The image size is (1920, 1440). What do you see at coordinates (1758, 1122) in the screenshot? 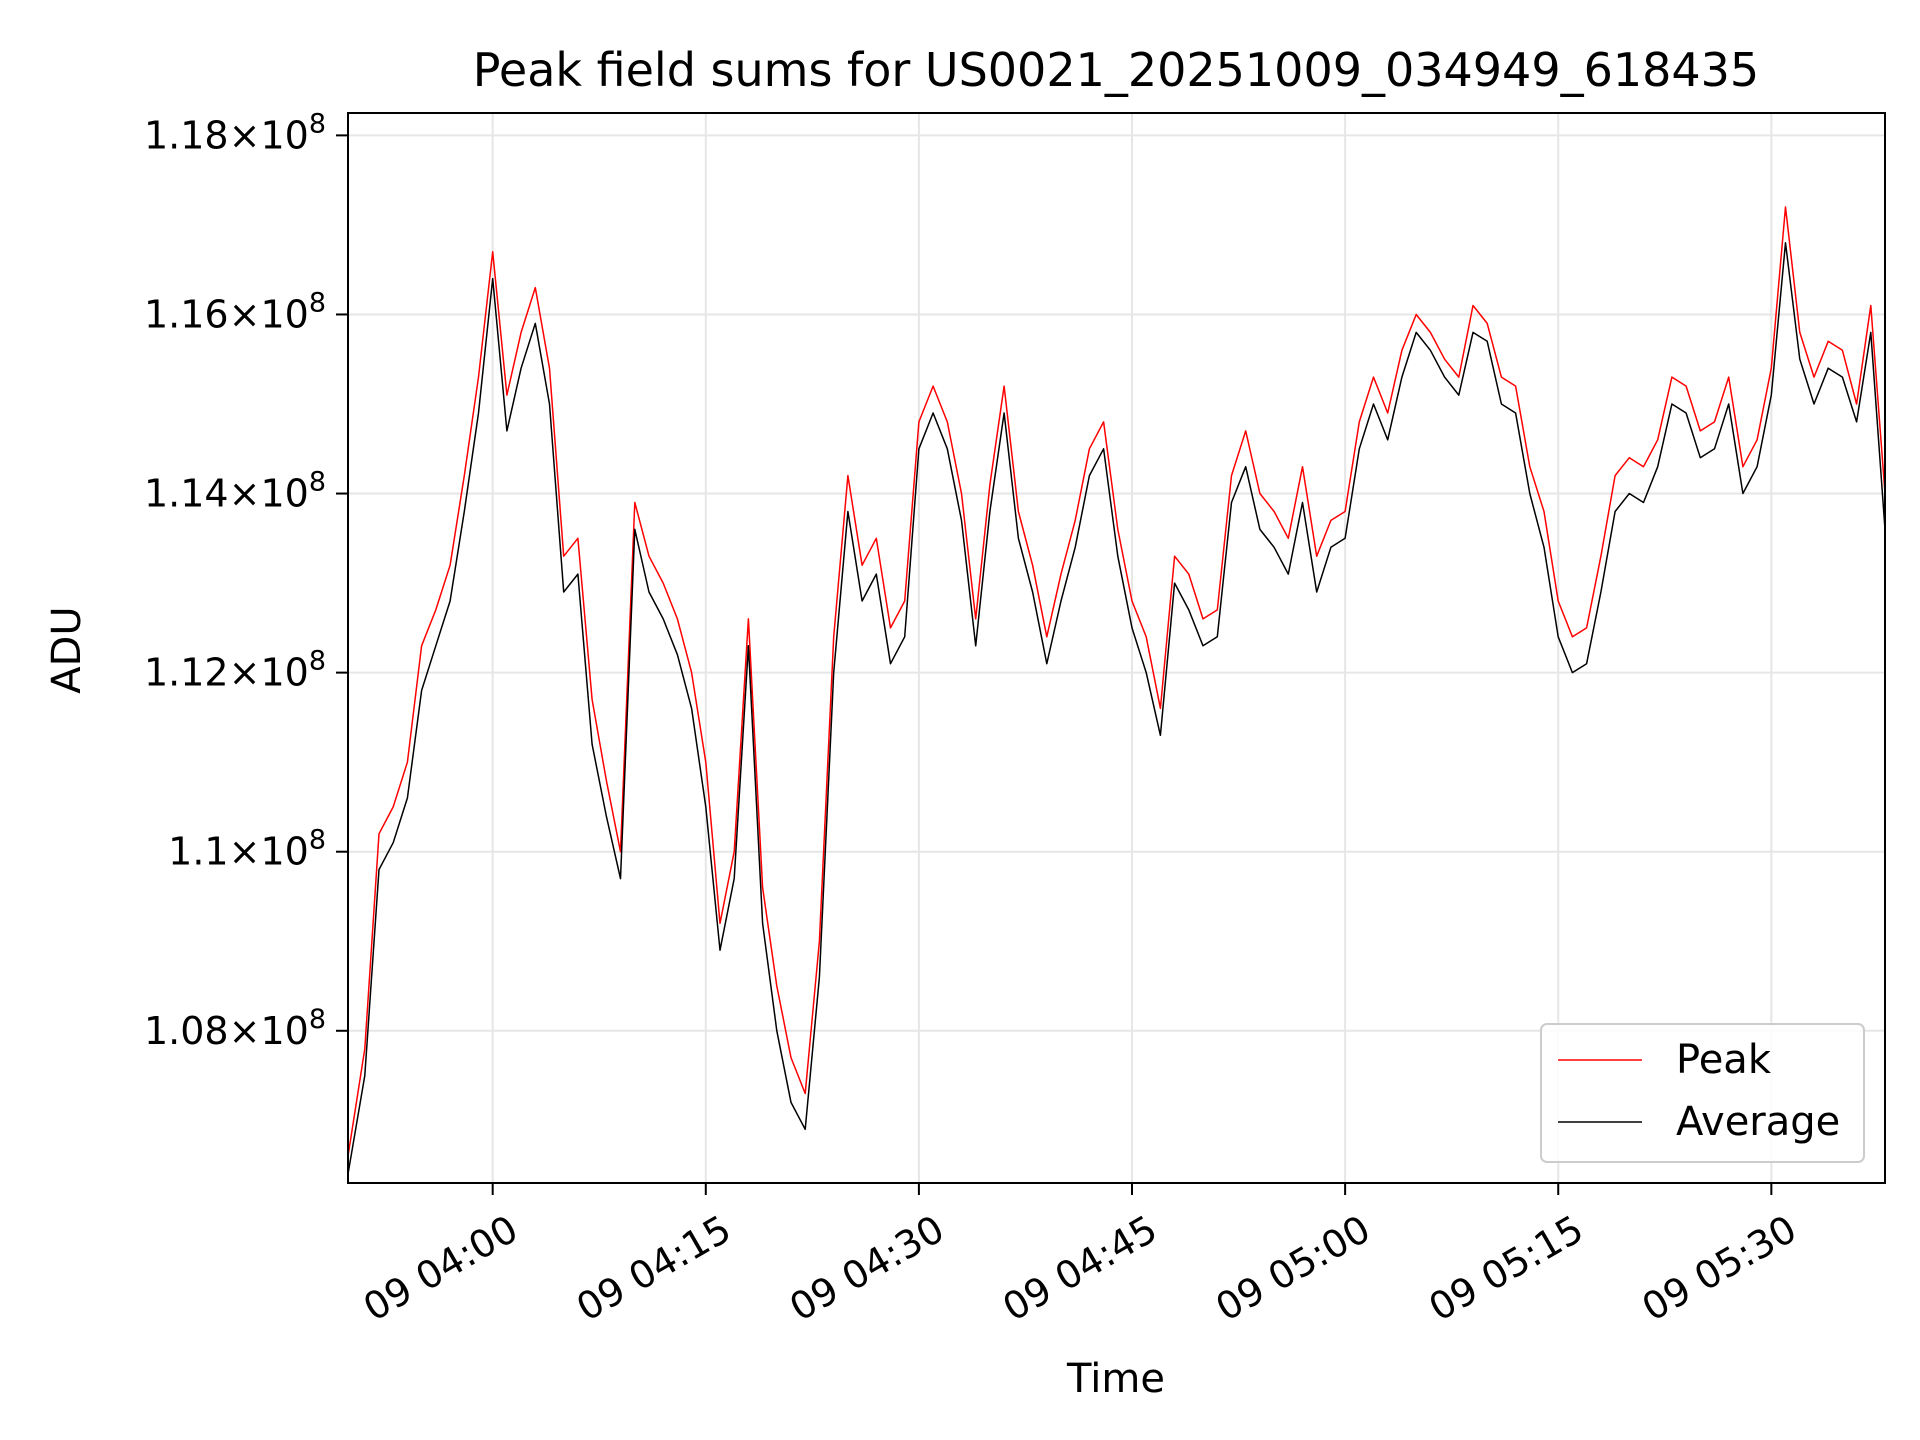
I see `legend-label-average: Average` at bounding box center [1758, 1122].